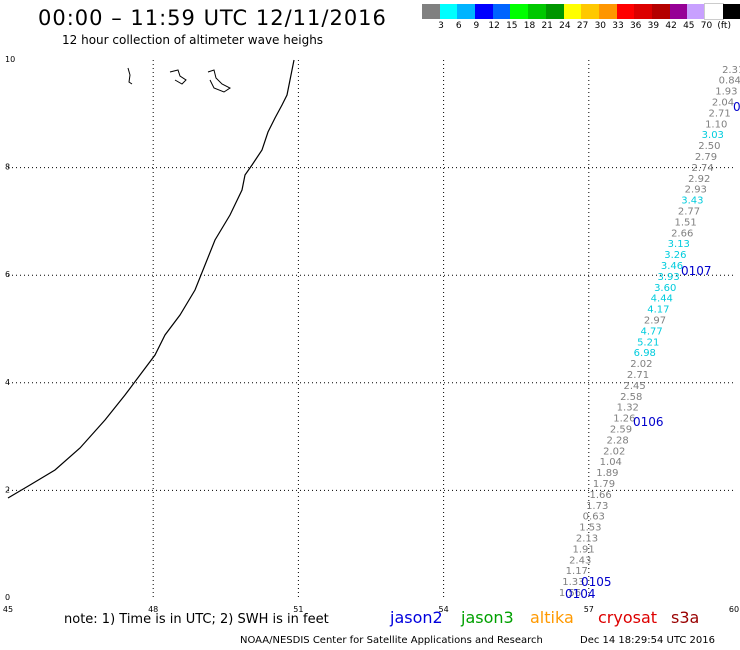  I want to click on pass-label: 0107, so click(696, 271).